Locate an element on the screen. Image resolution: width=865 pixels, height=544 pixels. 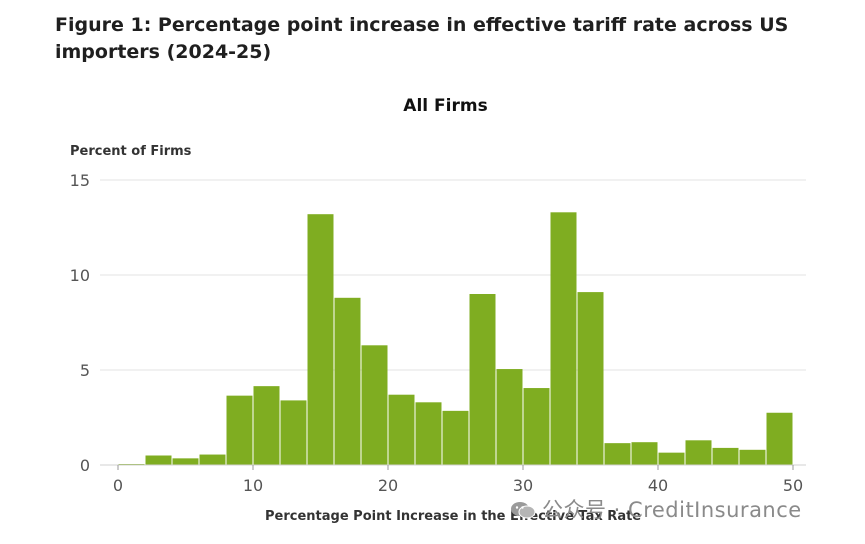
x-tick-label: 0 is located at coordinates (118, 485).